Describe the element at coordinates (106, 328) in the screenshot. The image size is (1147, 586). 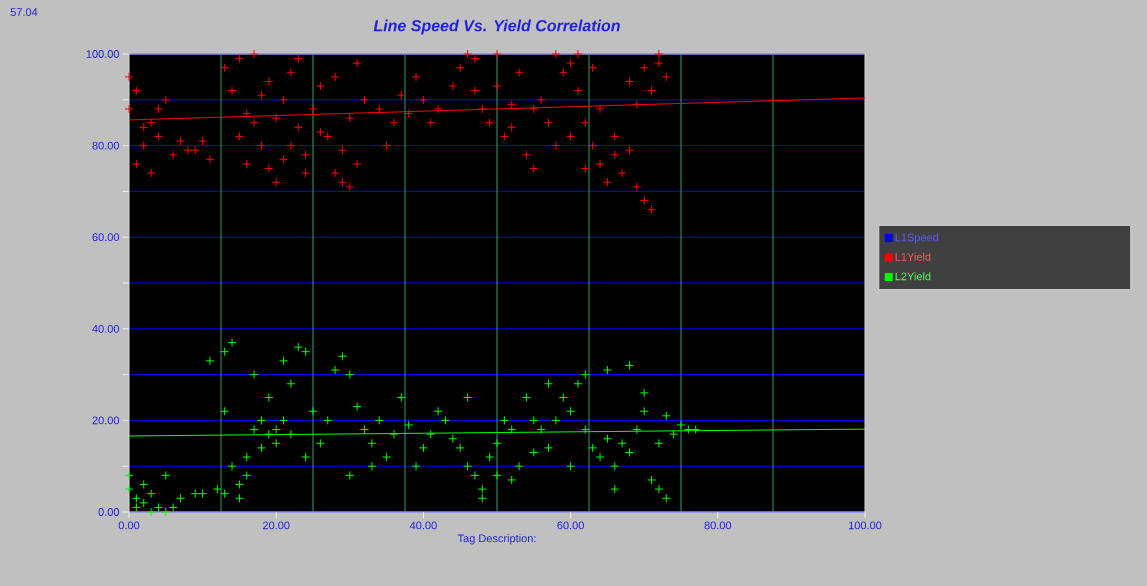
I see `y-tick-label: 40.00` at that location.